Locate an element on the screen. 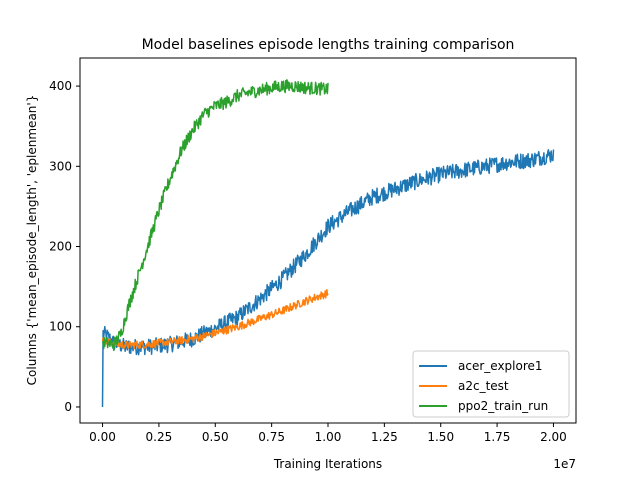 The width and height of the screenshot is (640, 480). x-tick-label: 1.50 is located at coordinates (440, 437).